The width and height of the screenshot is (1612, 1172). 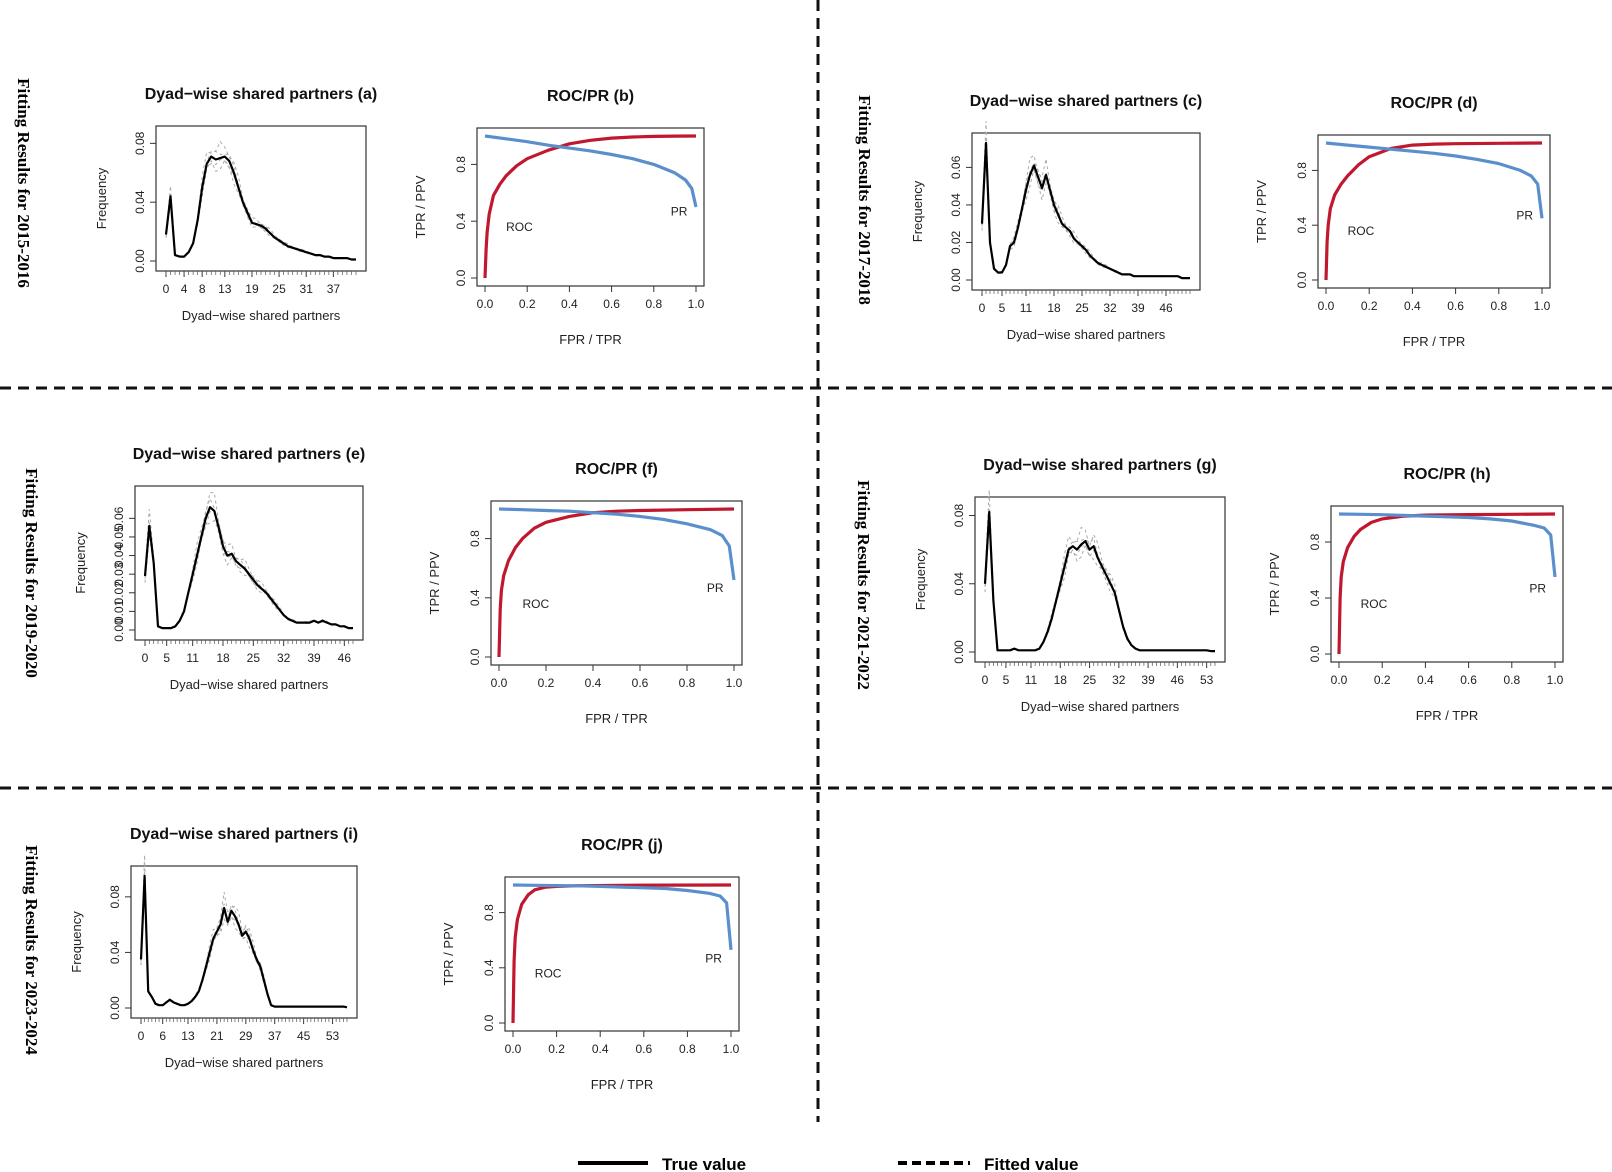 What do you see at coordinates (1433, 103) in the screenshot?
I see `panel-title: ROC/PR (d)` at bounding box center [1433, 103].